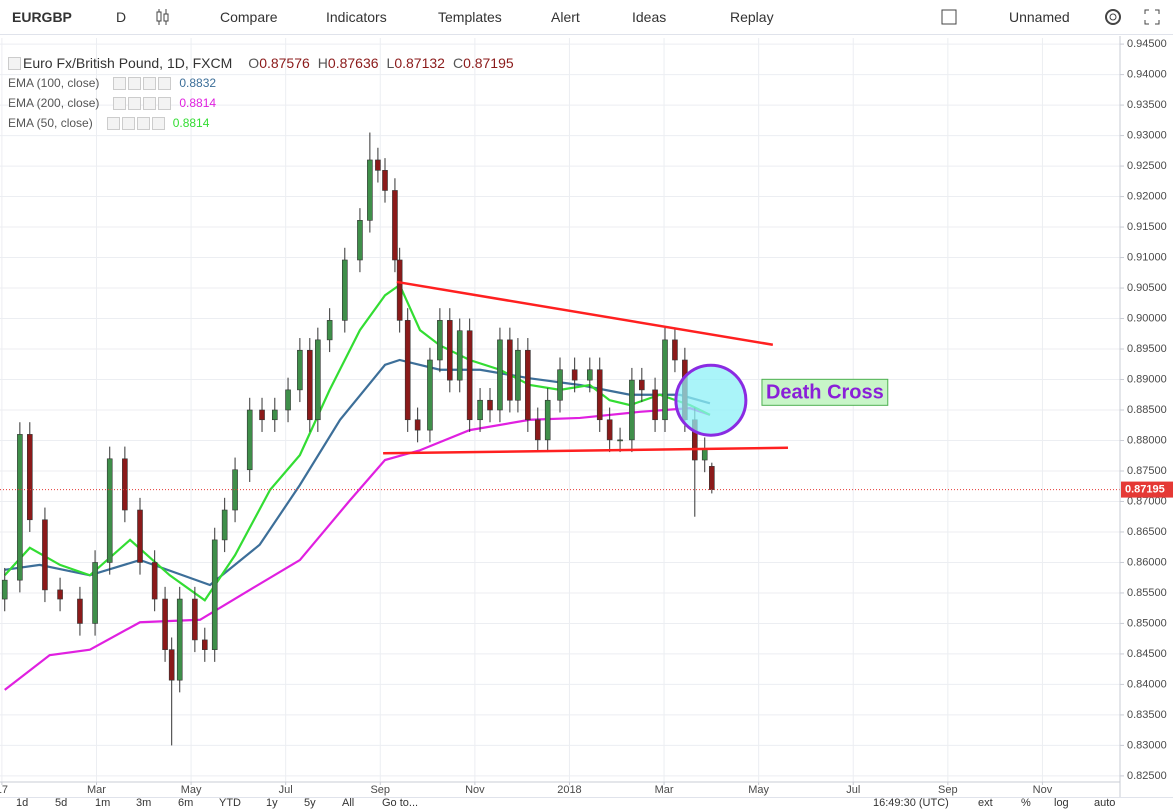 This screenshot has width=1173, height=811. What do you see at coordinates (1026, 803) in the screenshot?
I see `axis-option: %` at bounding box center [1026, 803].